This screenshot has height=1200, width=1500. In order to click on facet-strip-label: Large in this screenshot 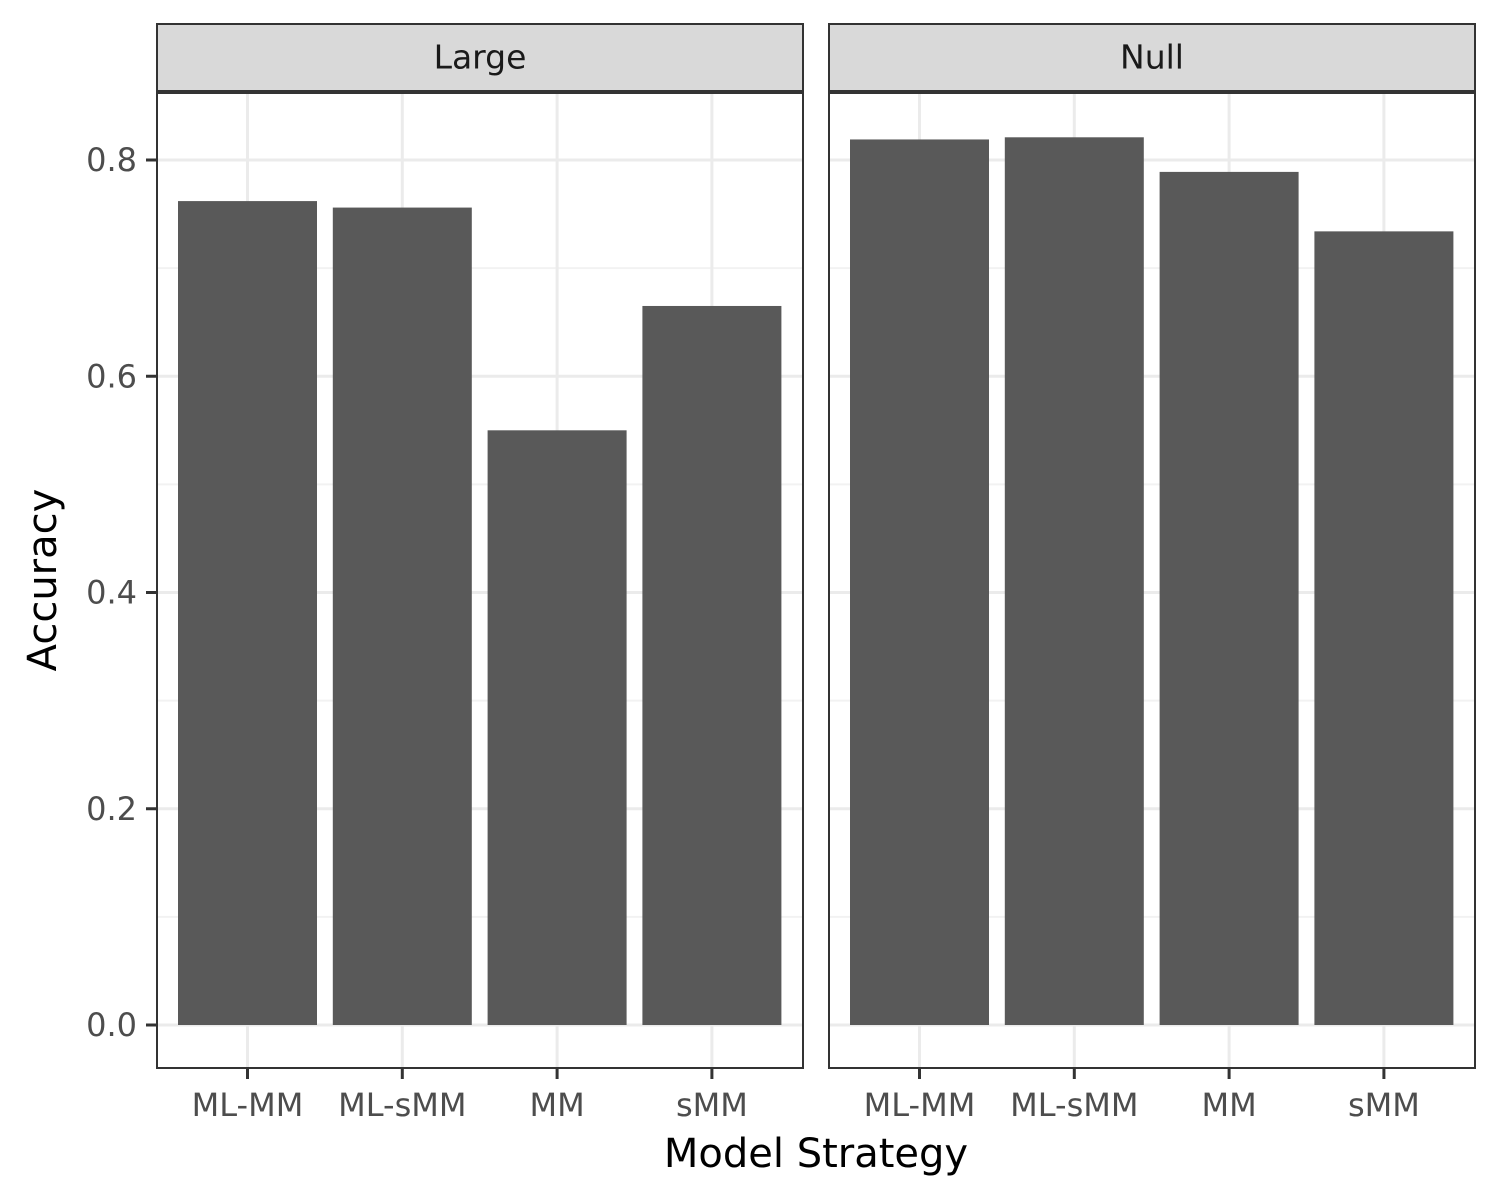, I will do `click(480, 57)`.